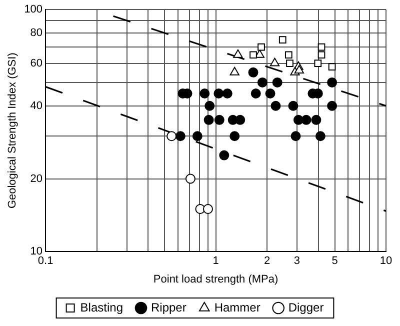 The width and height of the screenshot is (400, 326). Describe the element at coordinates (102, 307) in the screenshot. I see `legend-label: Blasting` at that location.